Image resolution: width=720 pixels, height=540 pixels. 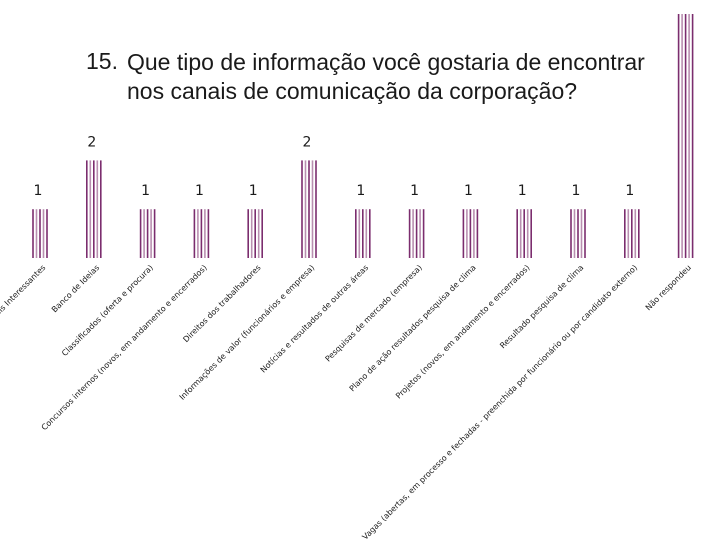 What do you see at coordinates (468, 191) in the screenshot?
I see `data-label-8: 1` at bounding box center [468, 191].